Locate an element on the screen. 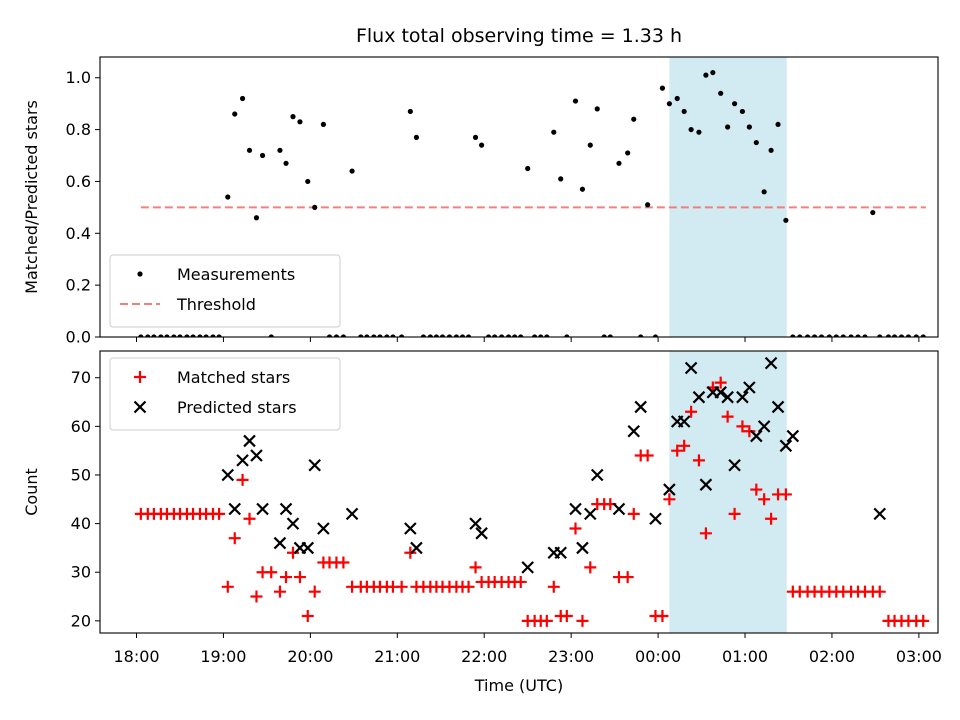 The width and height of the screenshot is (960, 720). x-tick-label: 03:00 is located at coordinates (919, 656).